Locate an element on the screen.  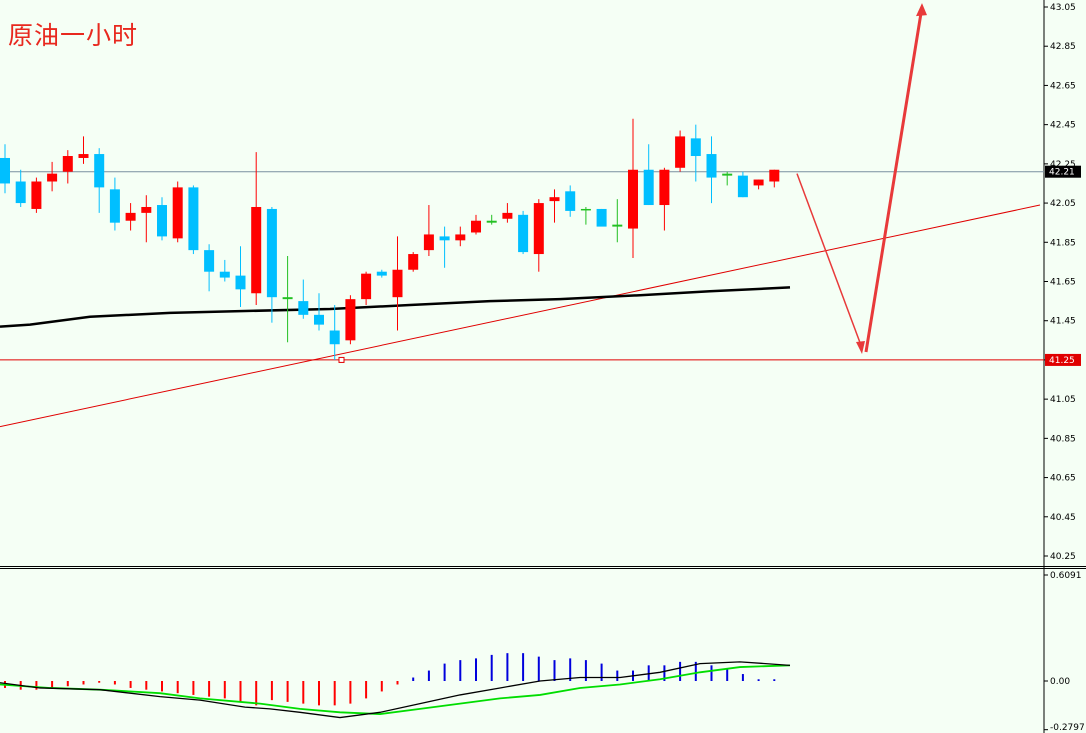
price-tick-label-5: 42.05 is located at coordinates (1063, 204).